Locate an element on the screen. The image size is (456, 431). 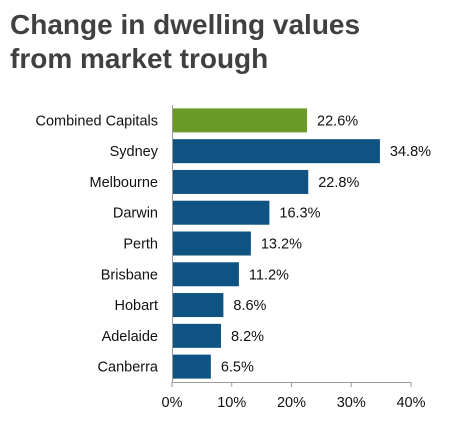
value-label: 16.3% is located at coordinates (299, 214).